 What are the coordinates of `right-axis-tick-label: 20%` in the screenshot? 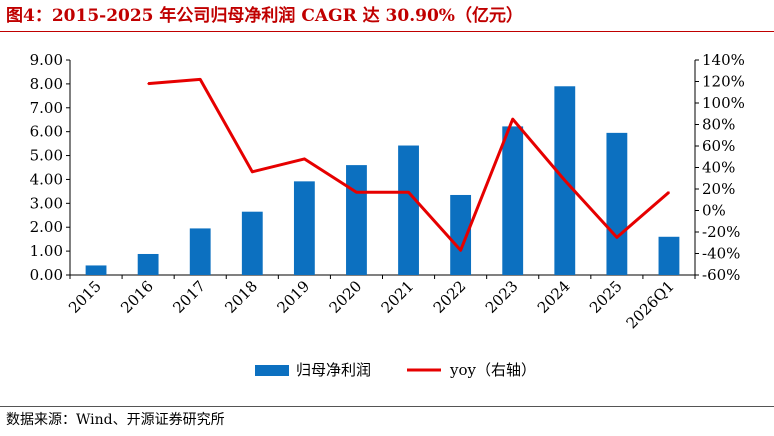 It's located at (718, 189).